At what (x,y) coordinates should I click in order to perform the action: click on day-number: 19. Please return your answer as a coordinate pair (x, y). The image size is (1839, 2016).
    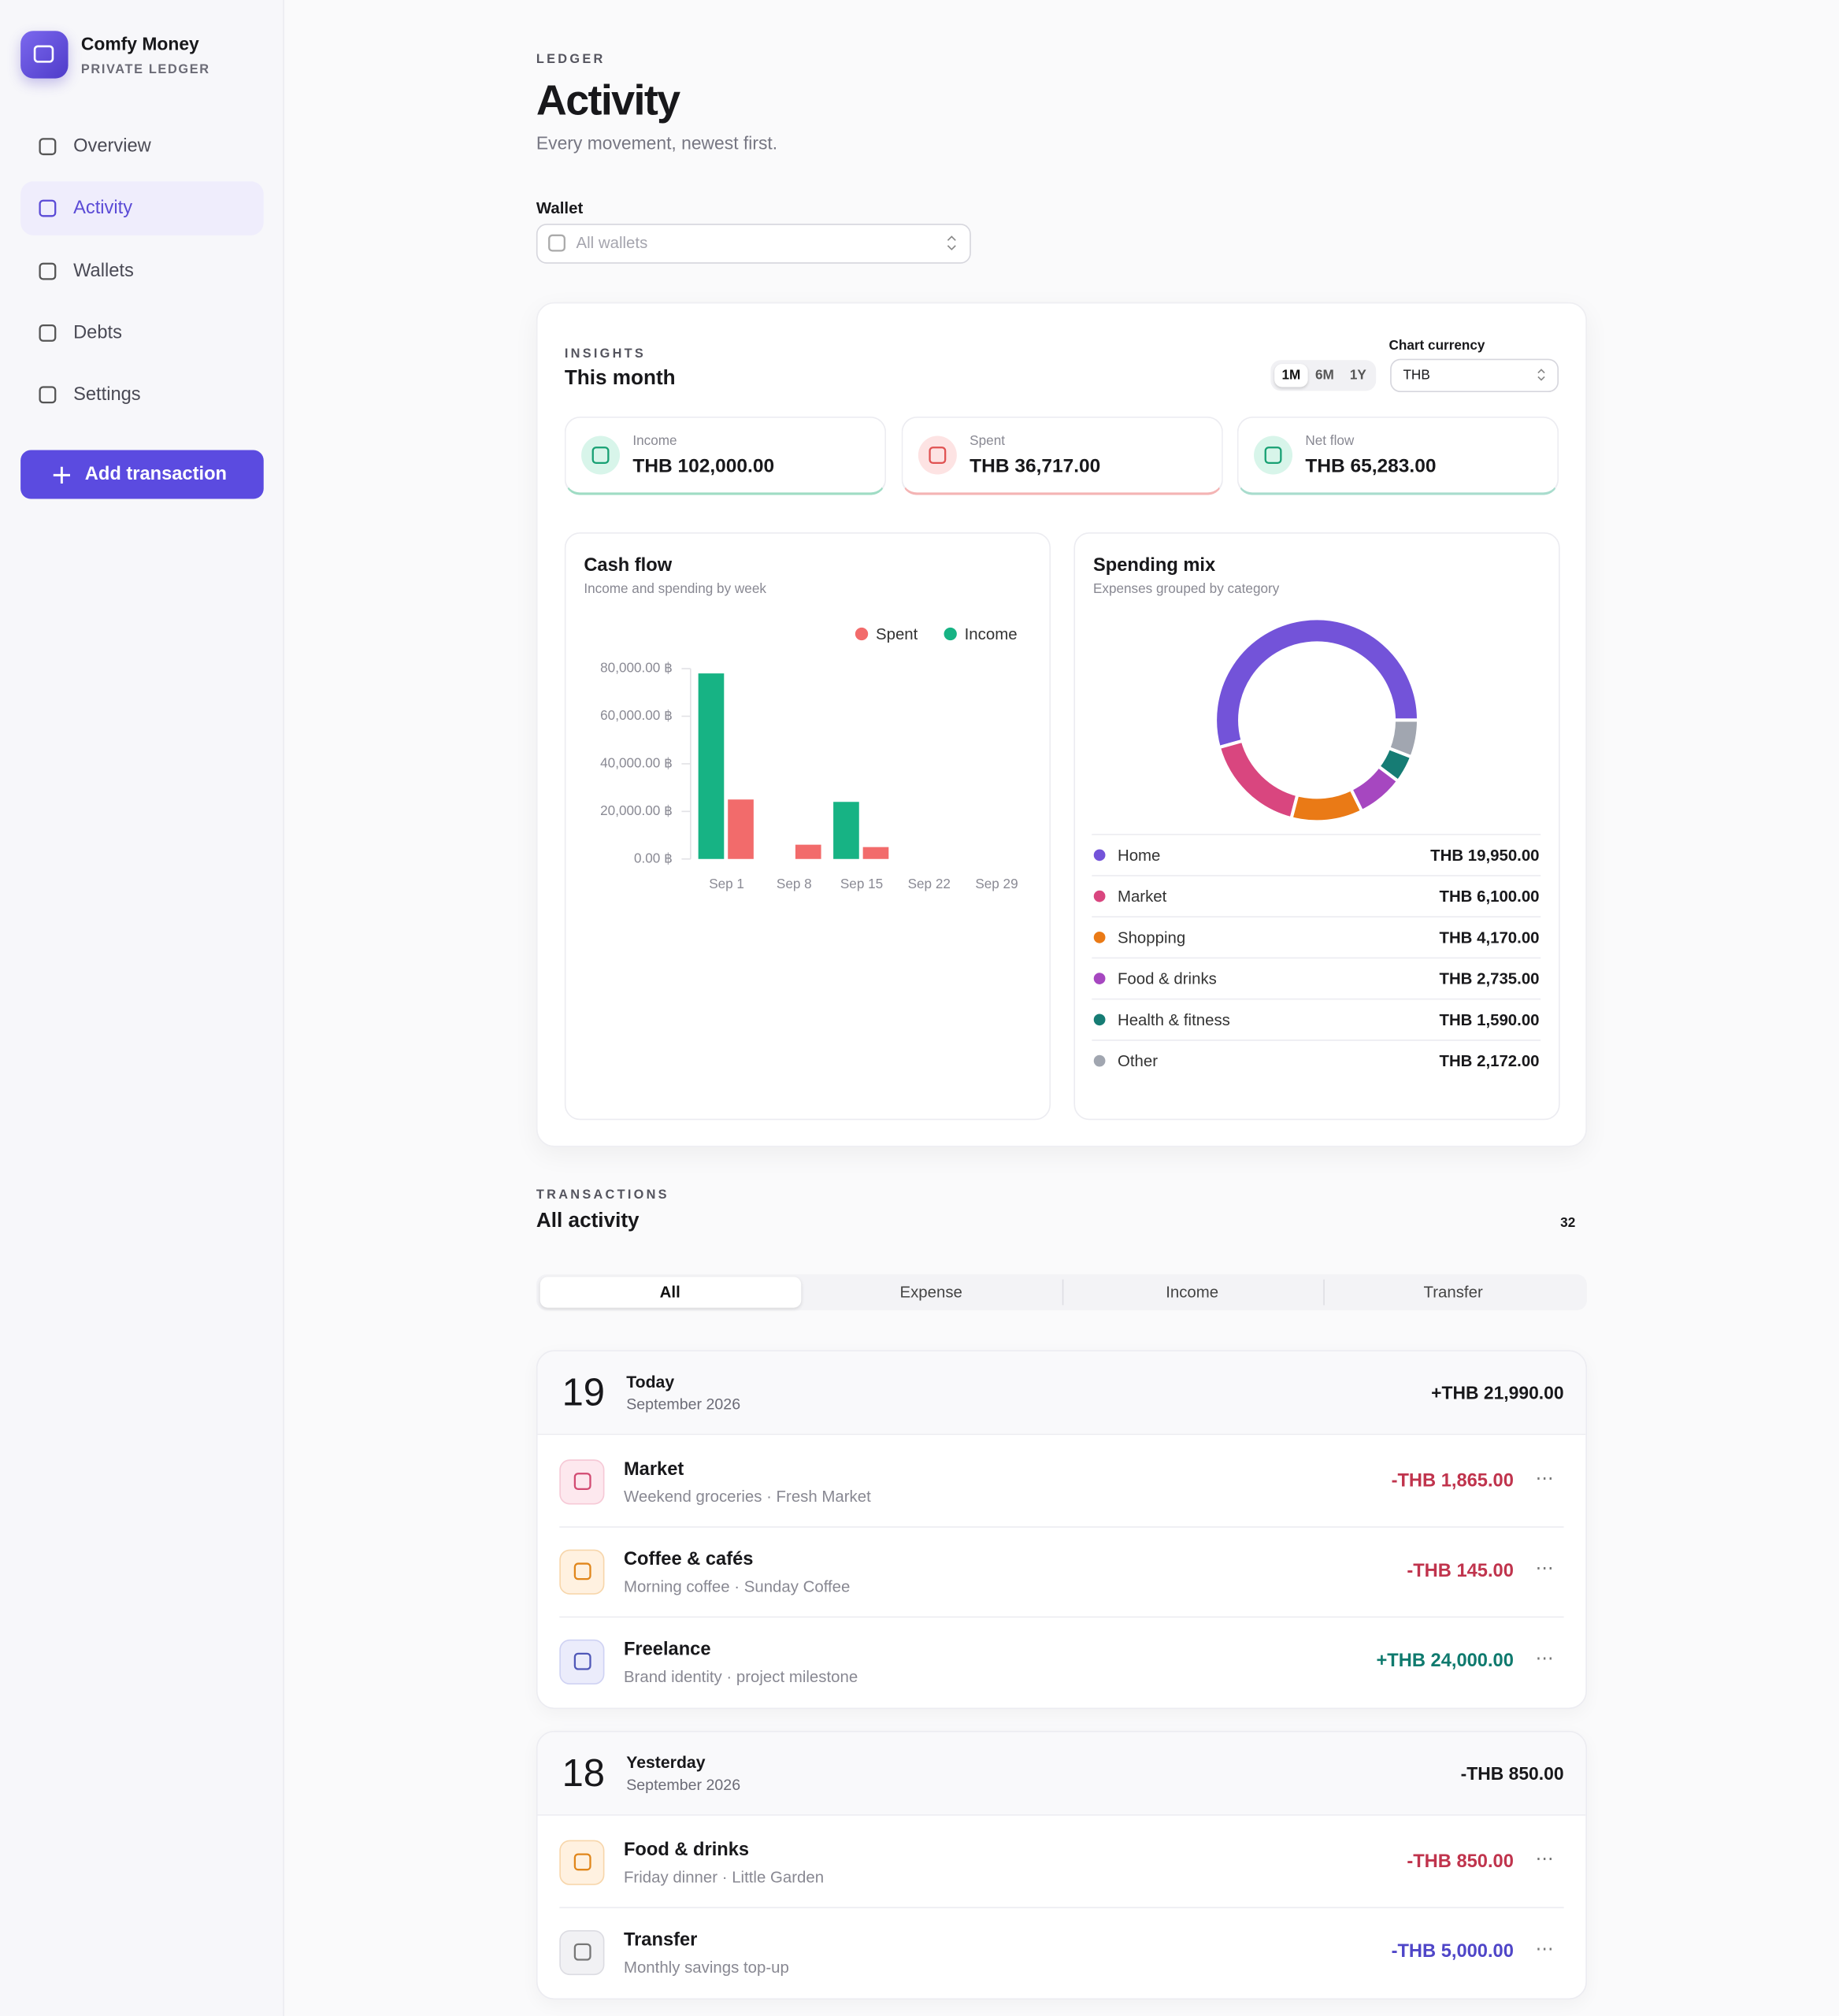
    Looking at the image, I should click on (584, 1393).